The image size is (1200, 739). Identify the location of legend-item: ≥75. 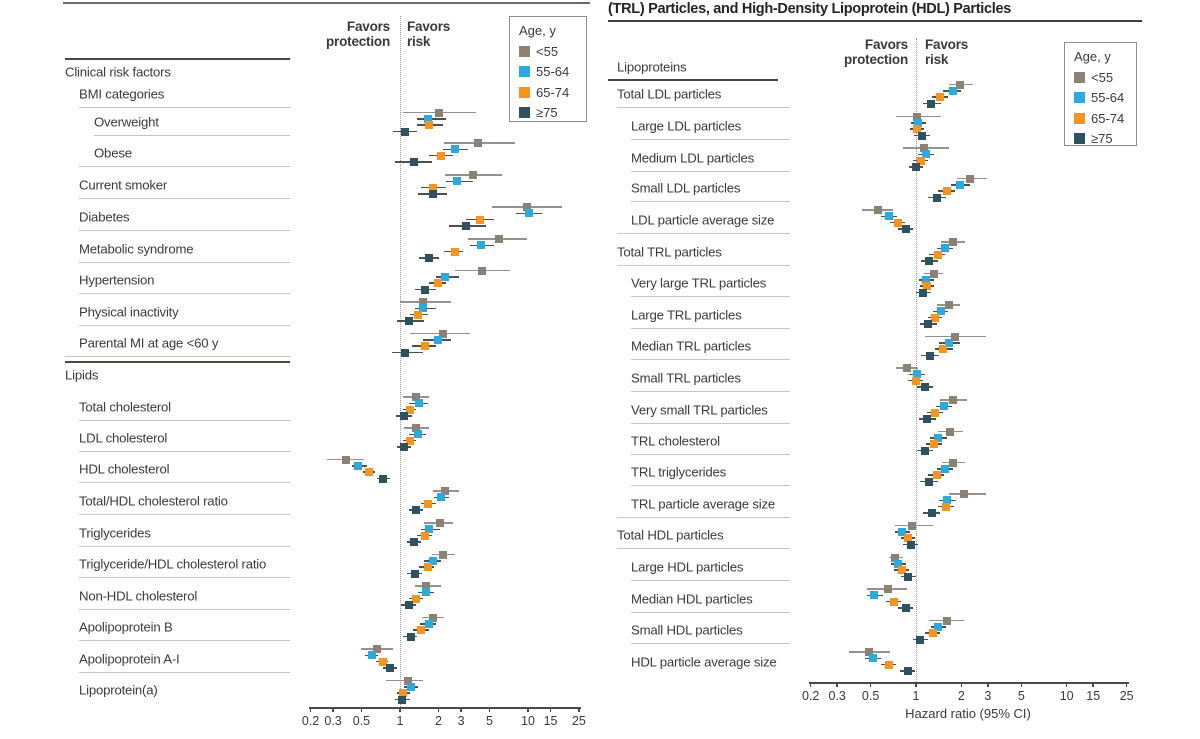
(1105, 139).